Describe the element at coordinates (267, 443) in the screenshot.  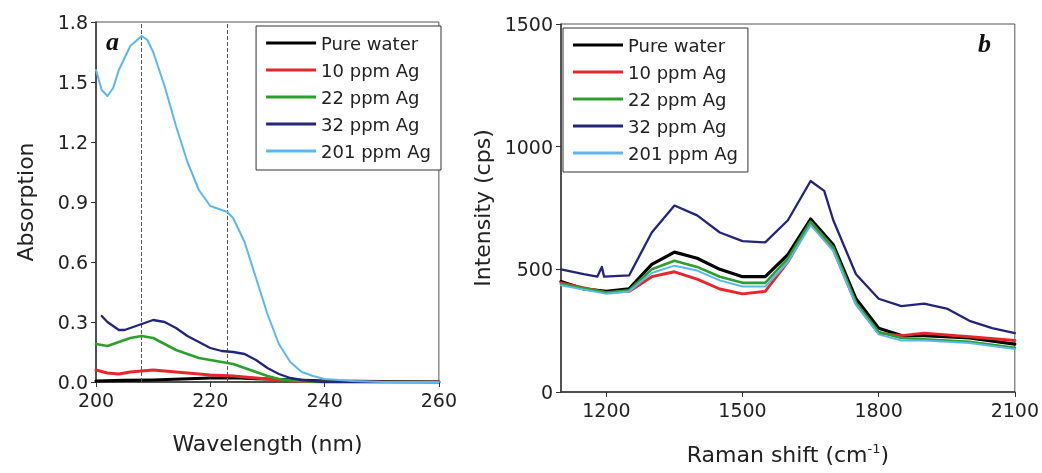
I see `x-axis-title: Wavelength (nm)` at that location.